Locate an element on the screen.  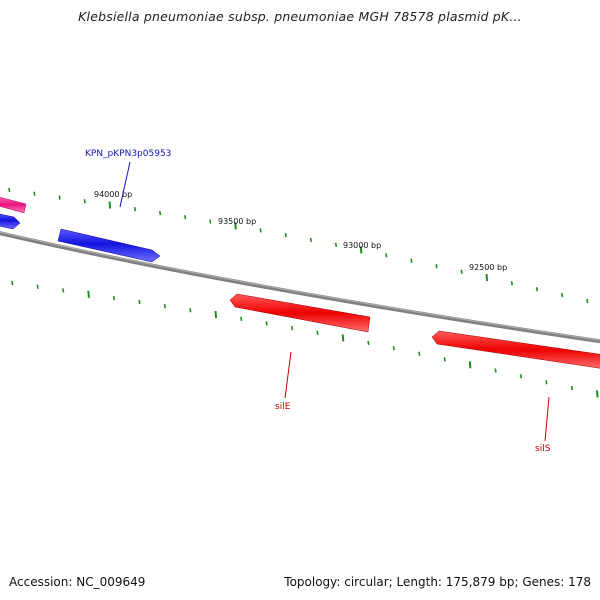
ruler-label-92500: 92500 bp is located at coordinates (488, 267).